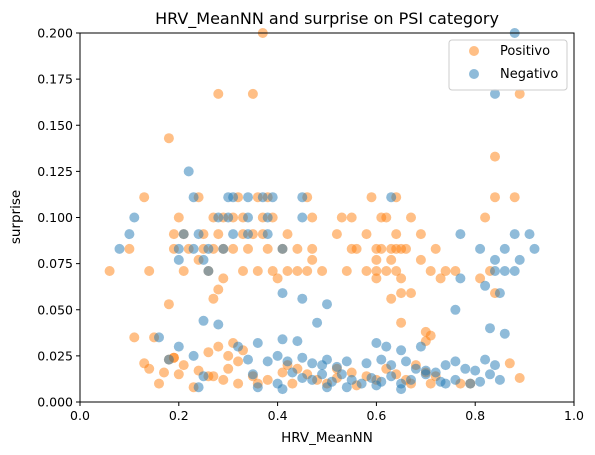  Describe the element at coordinates (55, 355) in the screenshot. I see `y-tick-label: 0.025` at that location.